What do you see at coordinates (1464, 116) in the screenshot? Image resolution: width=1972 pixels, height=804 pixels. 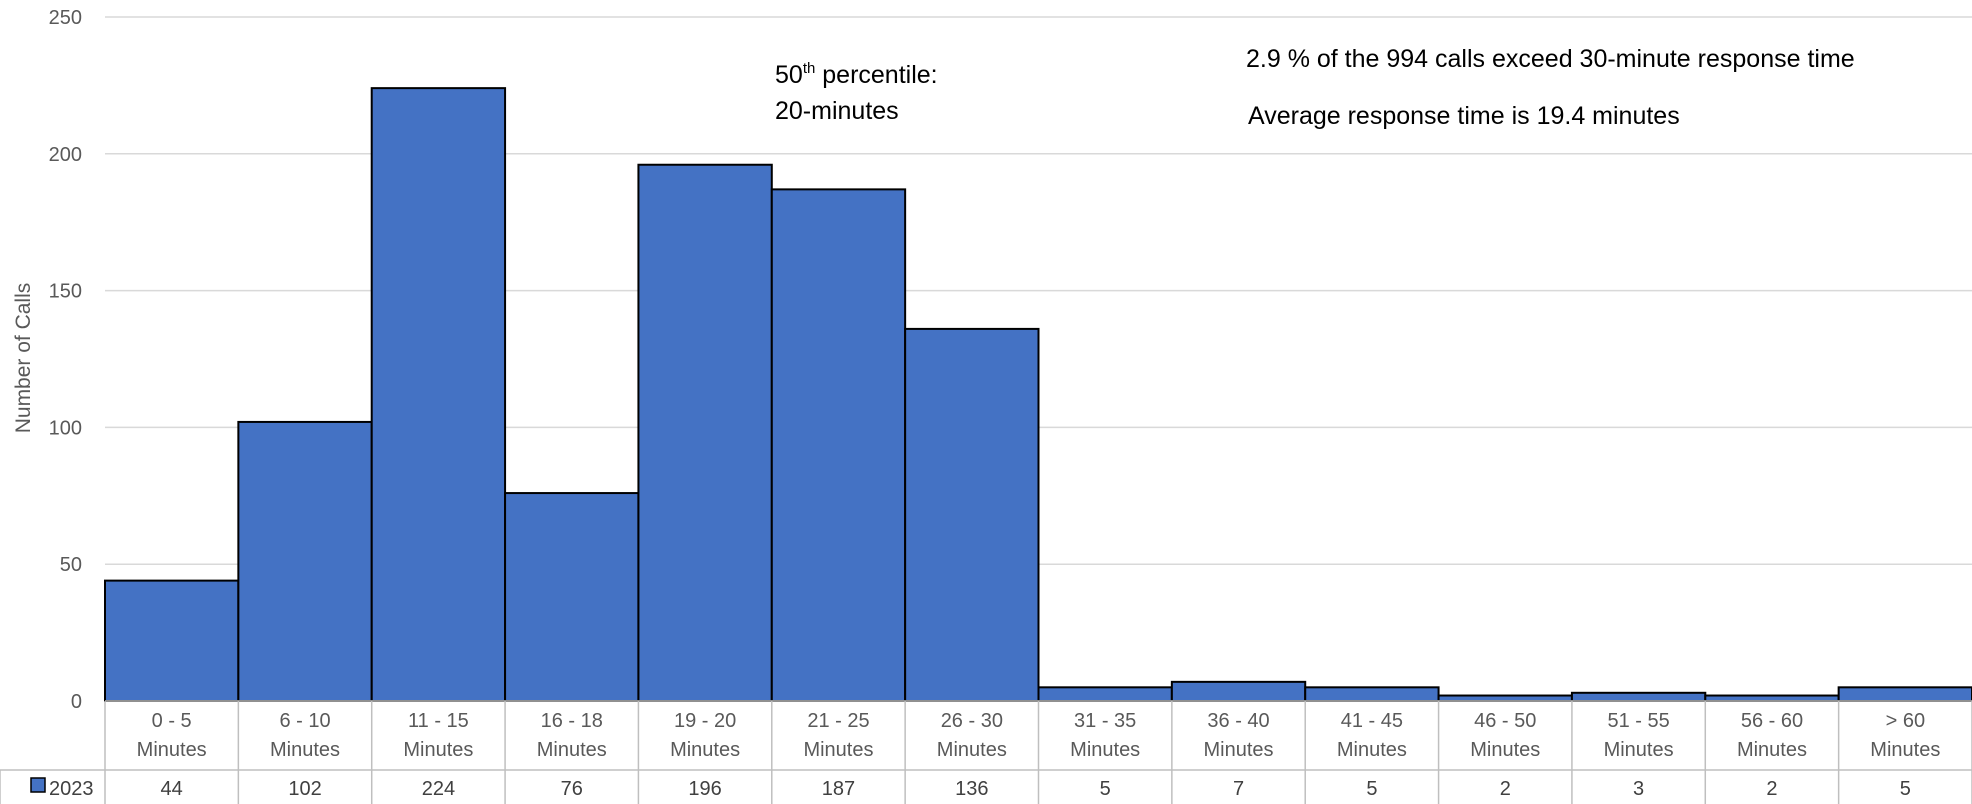 I see `average-note: Average response time is 19.4 minutes` at bounding box center [1464, 116].